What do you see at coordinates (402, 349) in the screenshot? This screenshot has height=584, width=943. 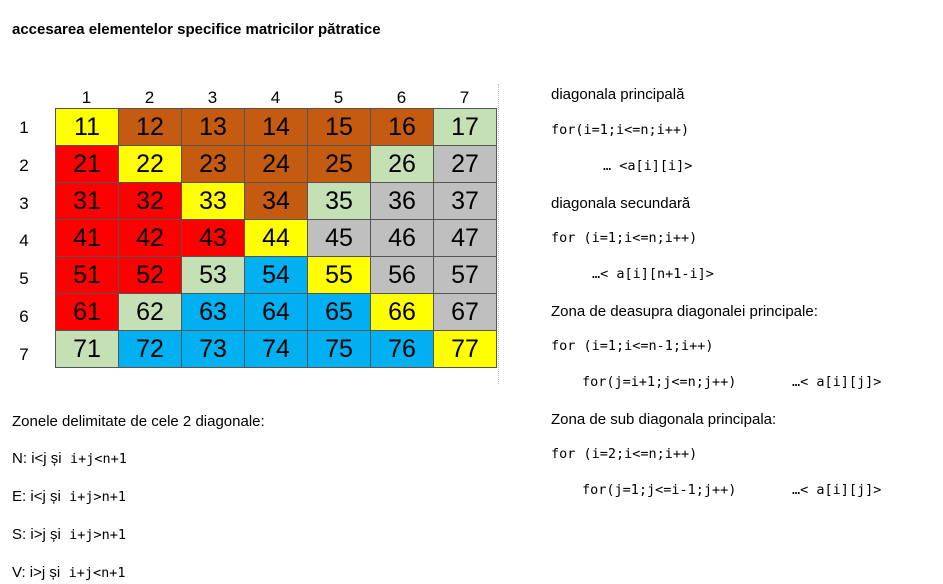 I see `matrix-cell: 76` at bounding box center [402, 349].